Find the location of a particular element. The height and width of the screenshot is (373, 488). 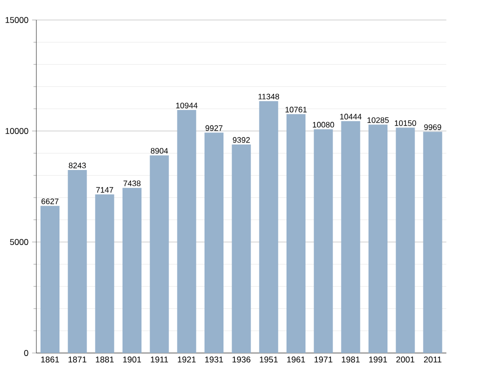

x-tick-label: 1881 is located at coordinates (105, 359).